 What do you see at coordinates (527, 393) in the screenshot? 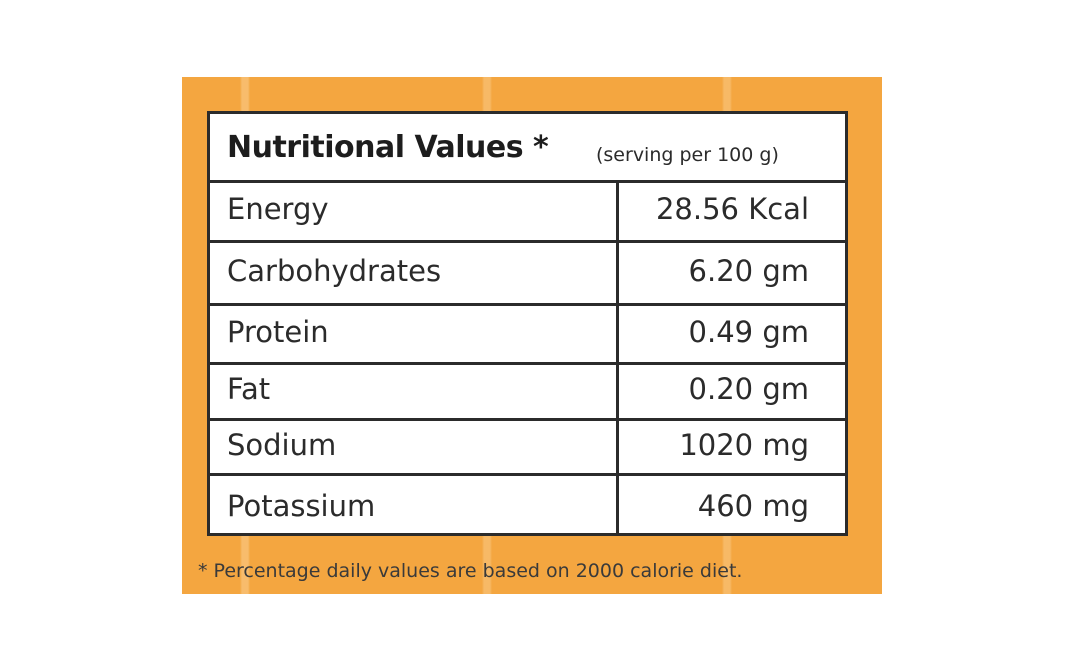
I see `table-row: Fat 0.20 gm` at bounding box center [527, 393].